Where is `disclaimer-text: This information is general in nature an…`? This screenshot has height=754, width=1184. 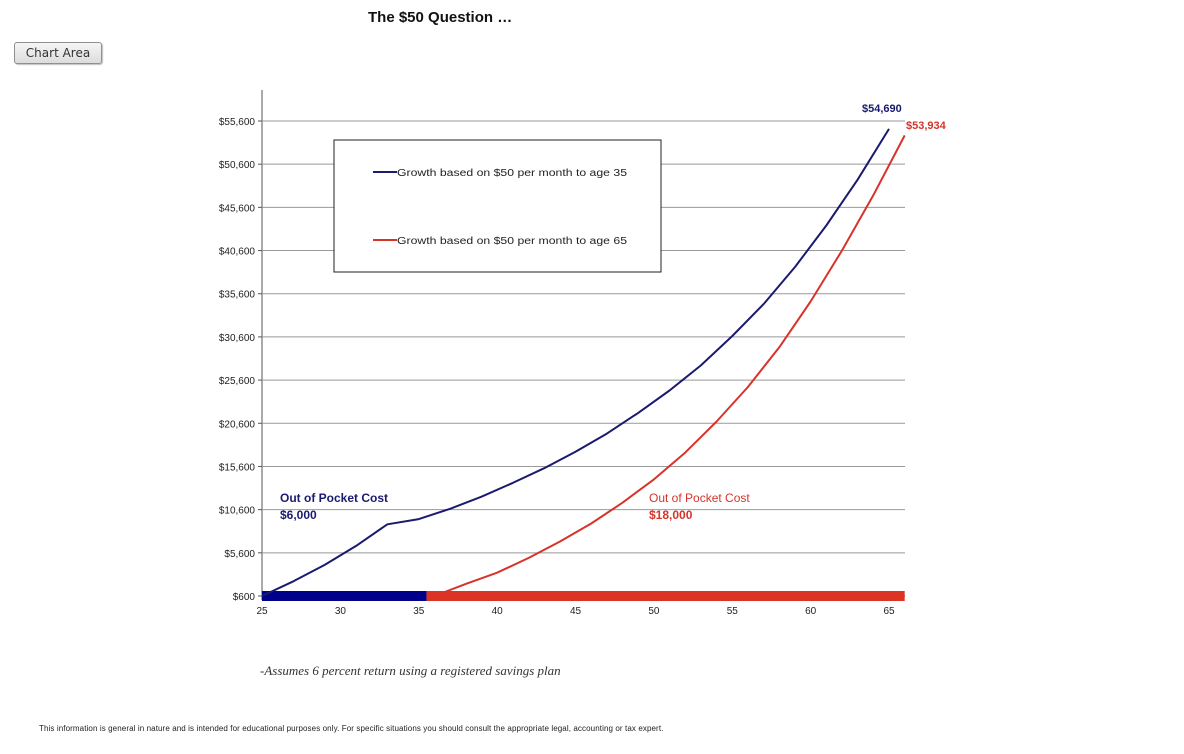
disclaimer-text: This information is general in nature an… is located at coordinates (351, 728).